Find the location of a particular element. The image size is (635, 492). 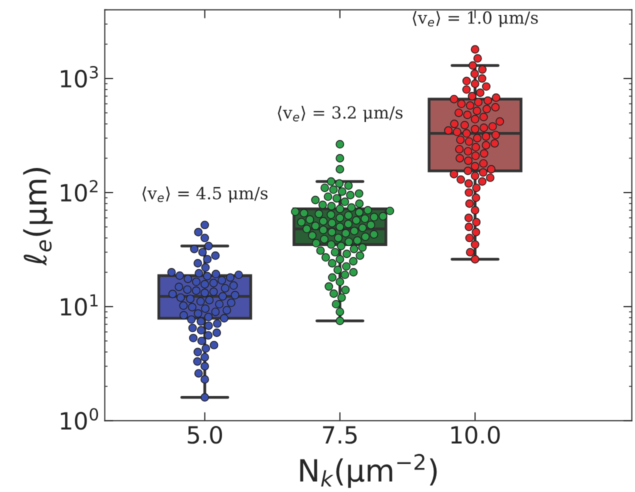

x-tick-label: 5.0 is located at coordinates (205, 435).